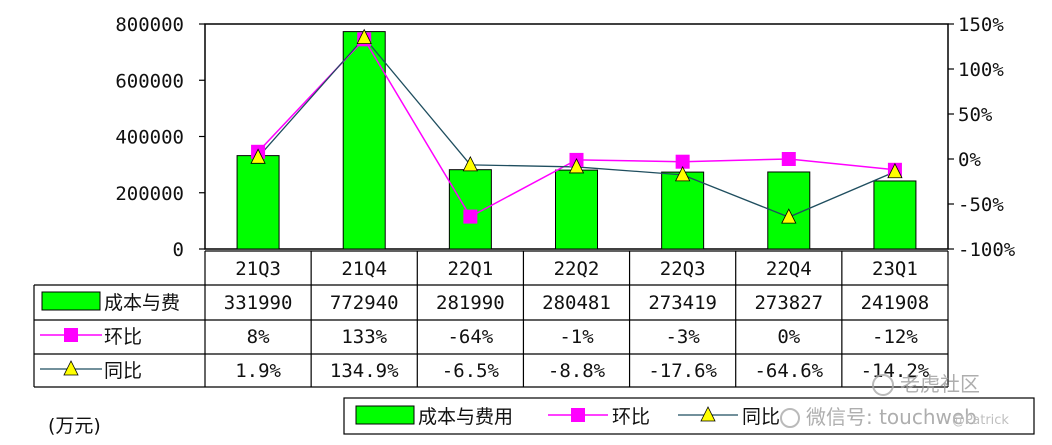 The height and width of the screenshot is (445, 1052). What do you see at coordinates (682, 371) in the screenshot?
I see `table-cell: -17.6%` at bounding box center [682, 371].